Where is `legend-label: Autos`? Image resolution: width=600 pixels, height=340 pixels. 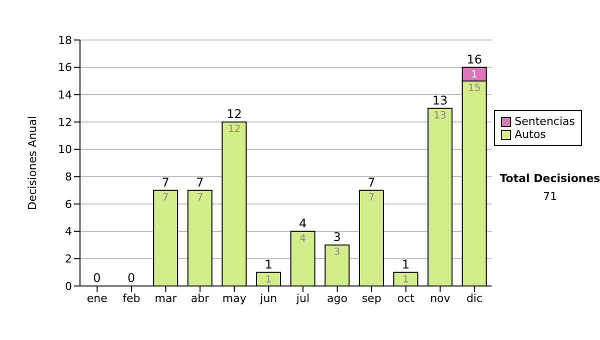
legend-label: Autos is located at coordinates (530, 134).